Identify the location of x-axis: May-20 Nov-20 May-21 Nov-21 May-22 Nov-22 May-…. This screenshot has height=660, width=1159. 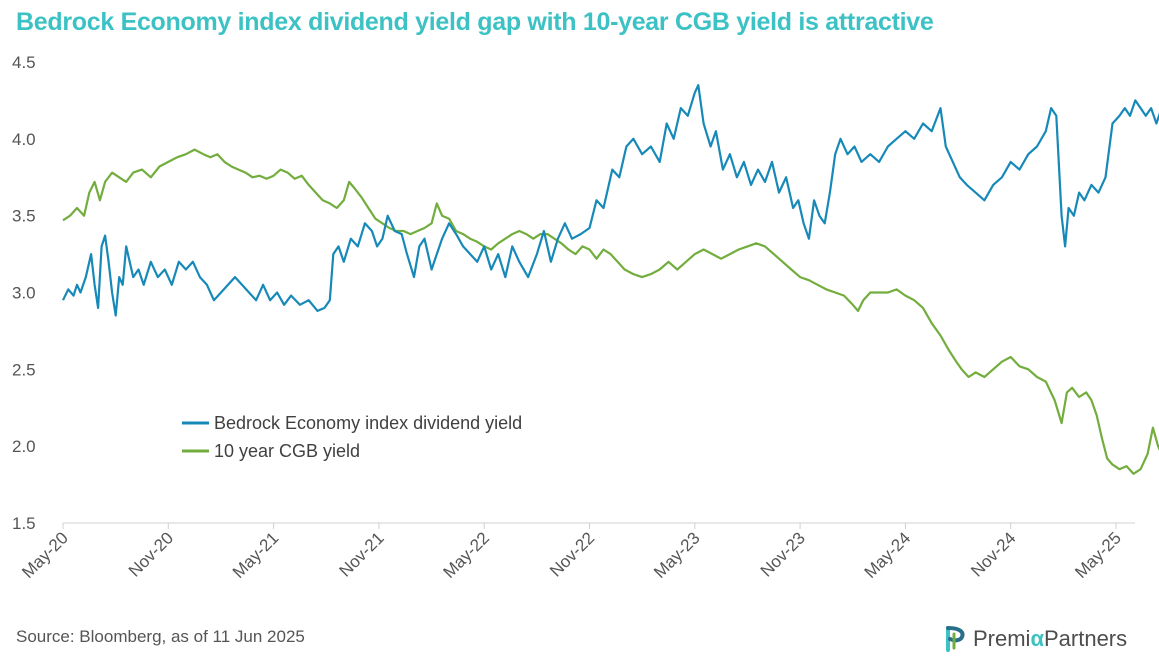
(571, 552).